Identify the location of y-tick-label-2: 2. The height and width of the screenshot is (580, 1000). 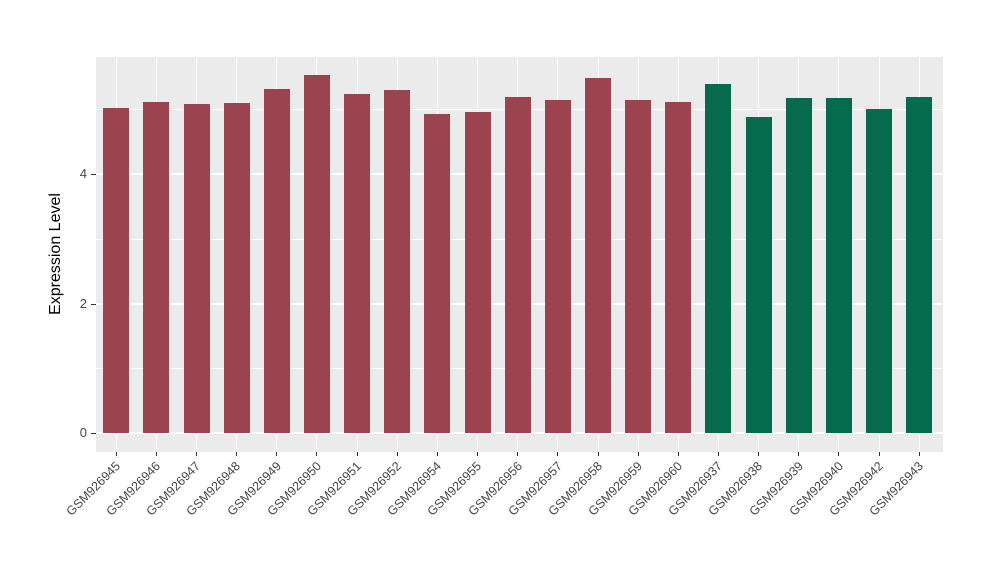
(83, 303).